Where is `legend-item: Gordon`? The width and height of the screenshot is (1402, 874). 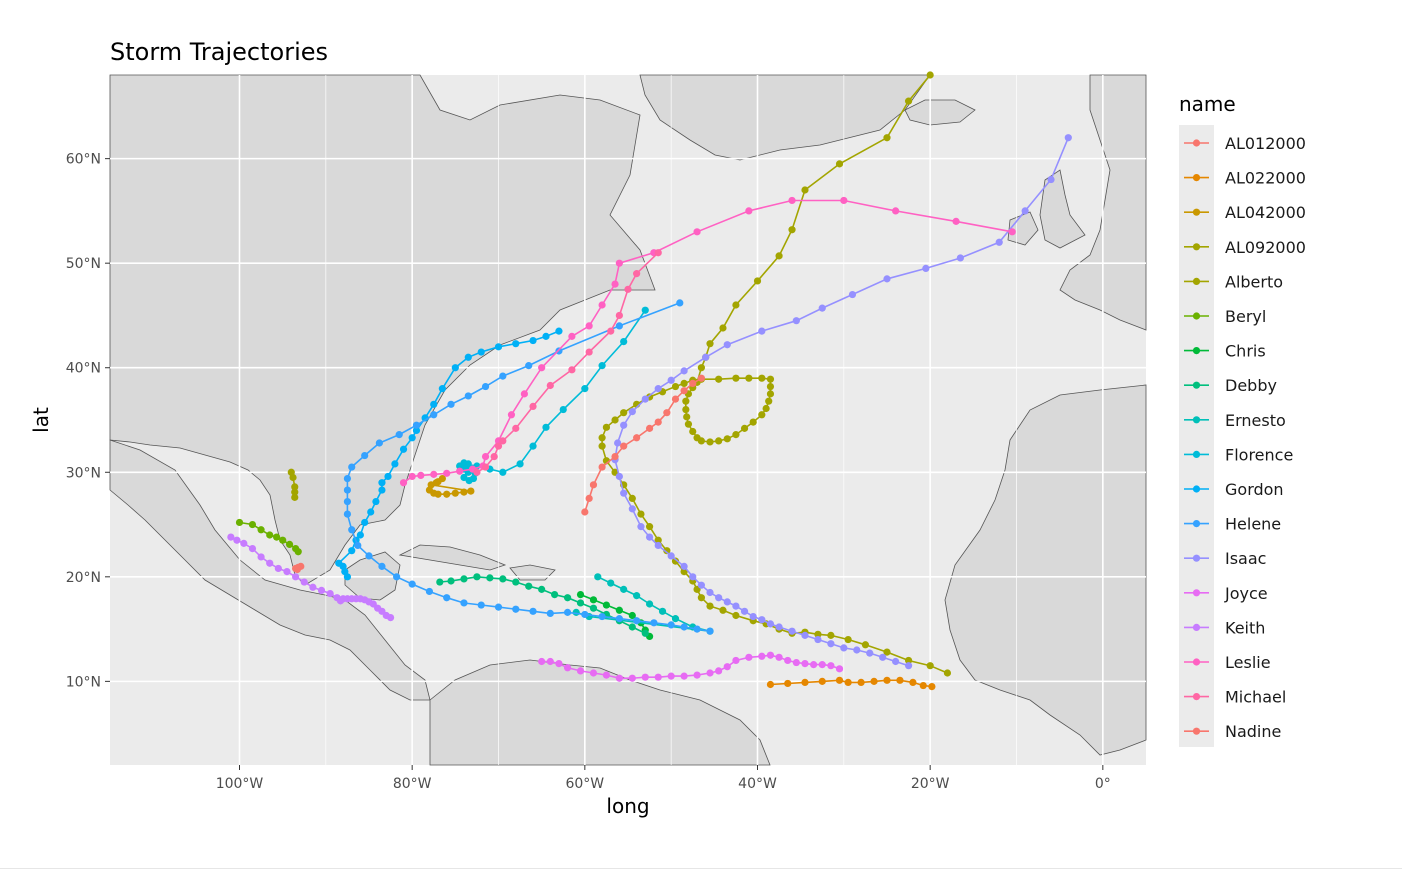 legend-item: Gordon is located at coordinates (1234, 489).